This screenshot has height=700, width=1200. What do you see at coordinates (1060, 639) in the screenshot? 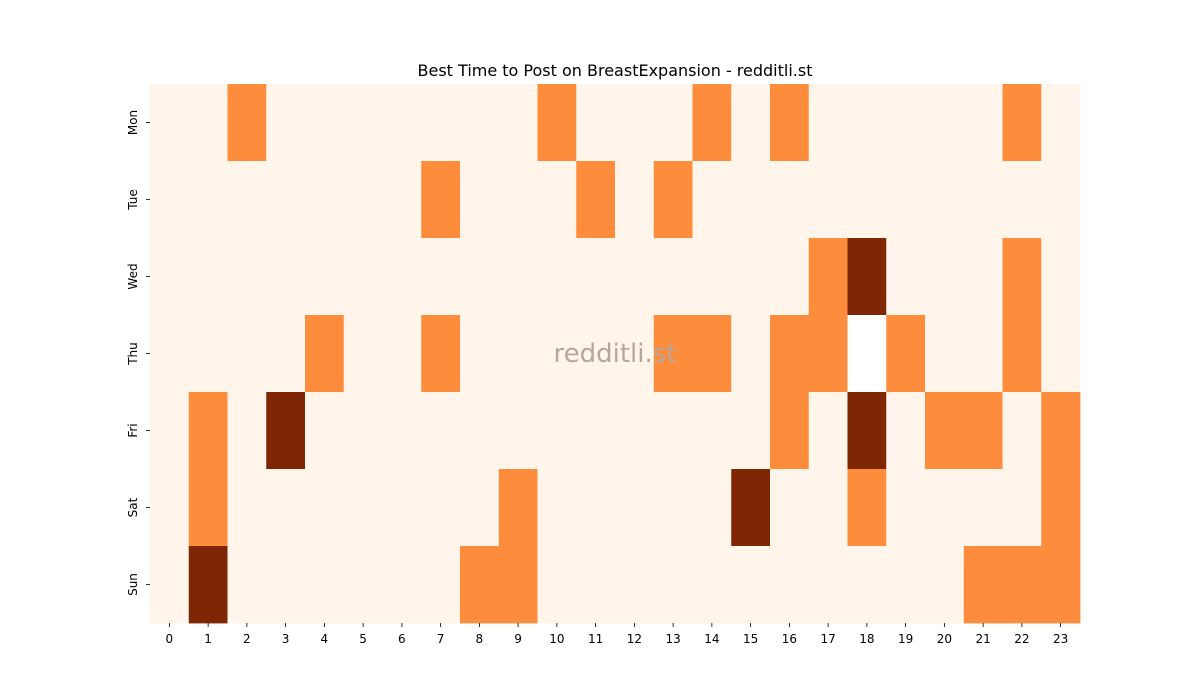
I see `x-tick-label: 23` at bounding box center [1060, 639].